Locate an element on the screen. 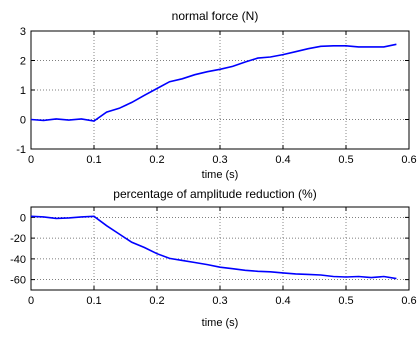 Image resolution: width=420 pixels, height=356 pixels. top-chart-x-tick-label: 0.4 is located at coordinates (282, 160).